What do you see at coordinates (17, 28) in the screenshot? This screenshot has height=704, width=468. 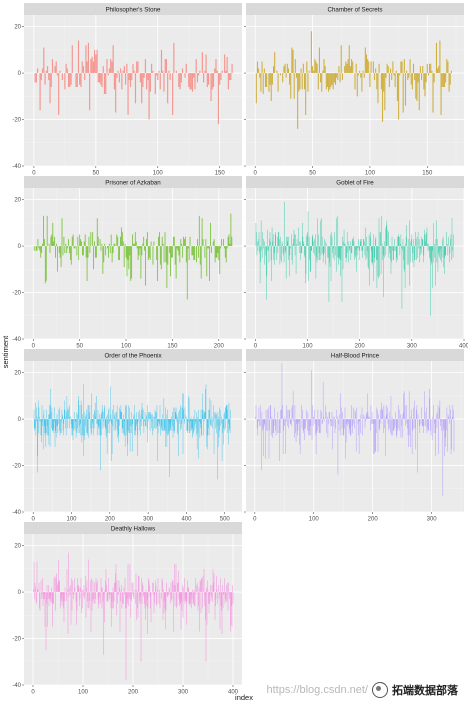 I see `y-tick-label: 20` at bounding box center [17, 28].